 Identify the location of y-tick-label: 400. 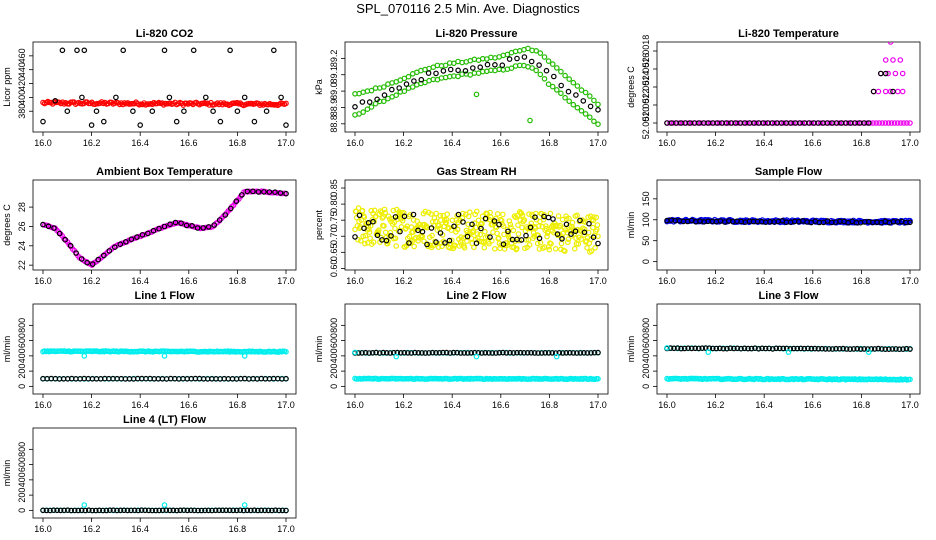
(22, 355).